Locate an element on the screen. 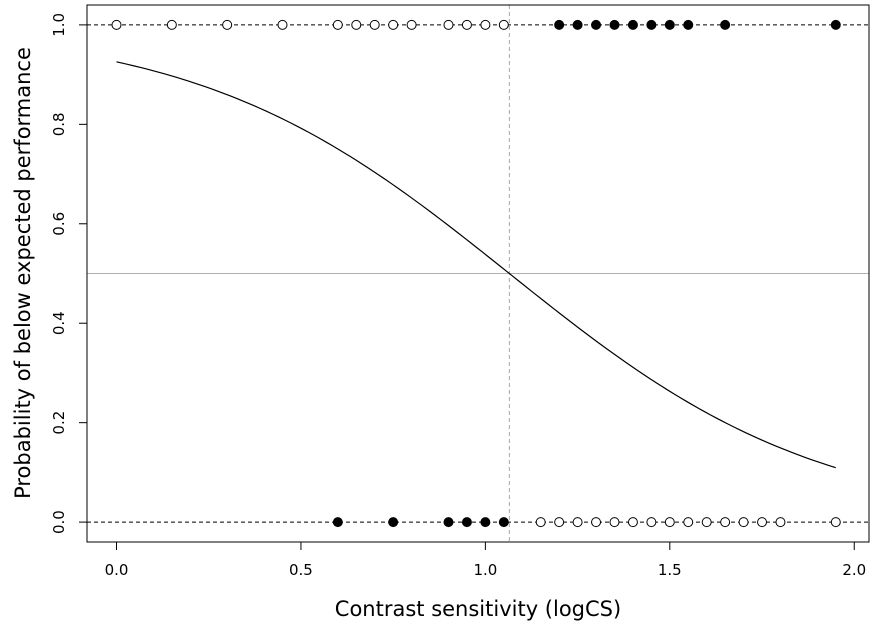 The height and width of the screenshot is (626, 873). y-tick-label: 0.6 is located at coordinates (59, 224).